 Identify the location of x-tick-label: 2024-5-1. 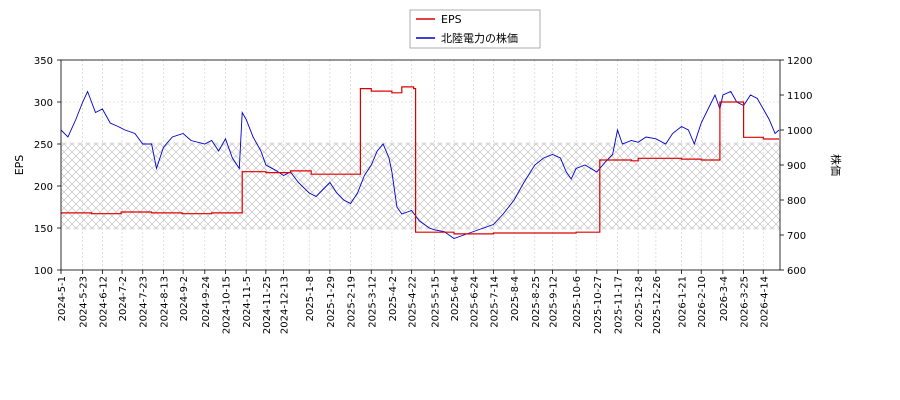
(62, 298).